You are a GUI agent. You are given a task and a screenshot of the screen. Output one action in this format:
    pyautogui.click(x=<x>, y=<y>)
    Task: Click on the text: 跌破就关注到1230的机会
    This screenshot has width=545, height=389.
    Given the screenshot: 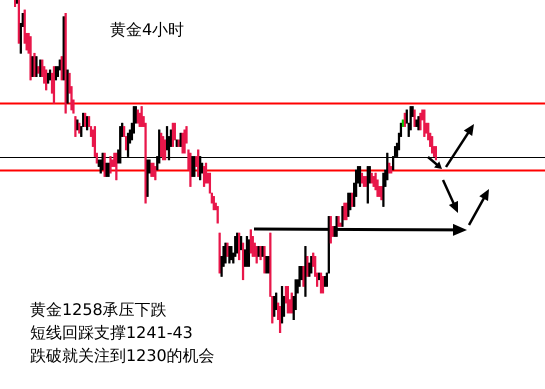 What is the action you would take?
    pyautogui.click(x=122, y=356)
    